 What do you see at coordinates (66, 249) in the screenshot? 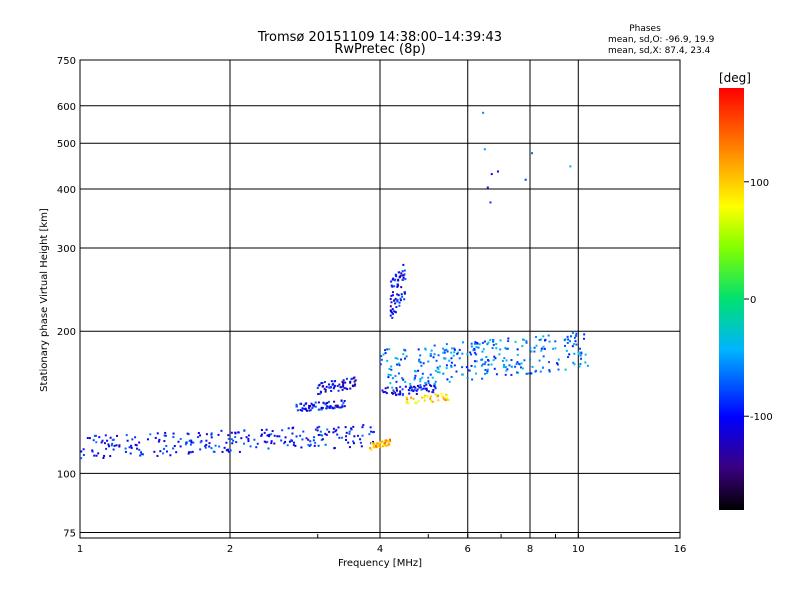
I see `y-tick-label: 300` at bounding box center [66, 249].